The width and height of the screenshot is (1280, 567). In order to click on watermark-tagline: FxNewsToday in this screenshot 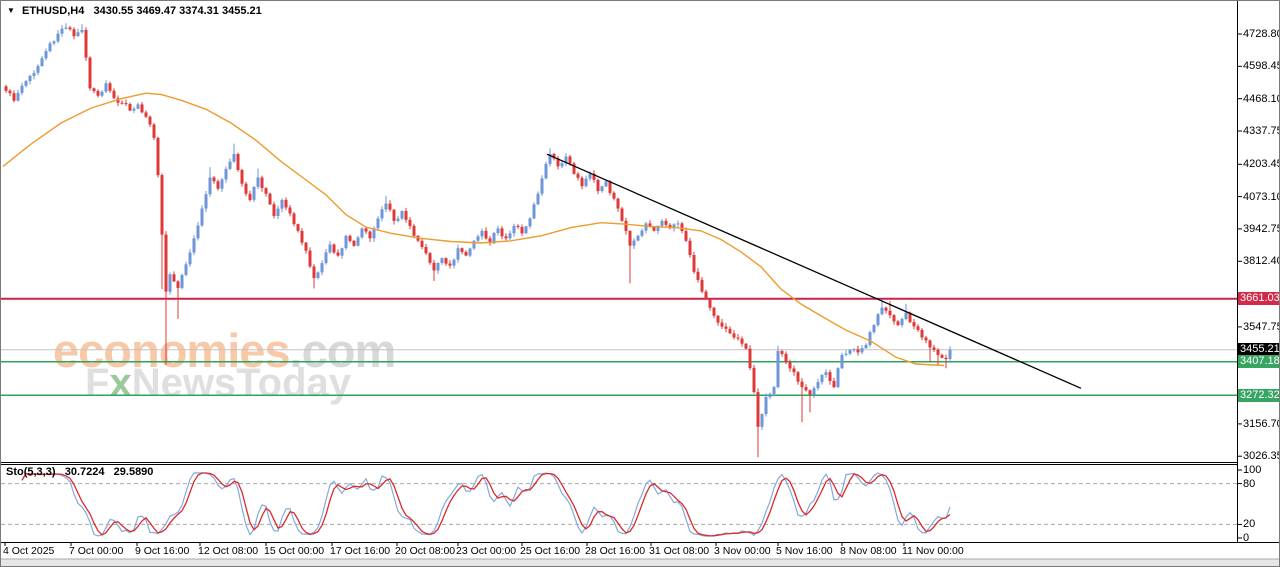, I will do `click(218, 383)`.